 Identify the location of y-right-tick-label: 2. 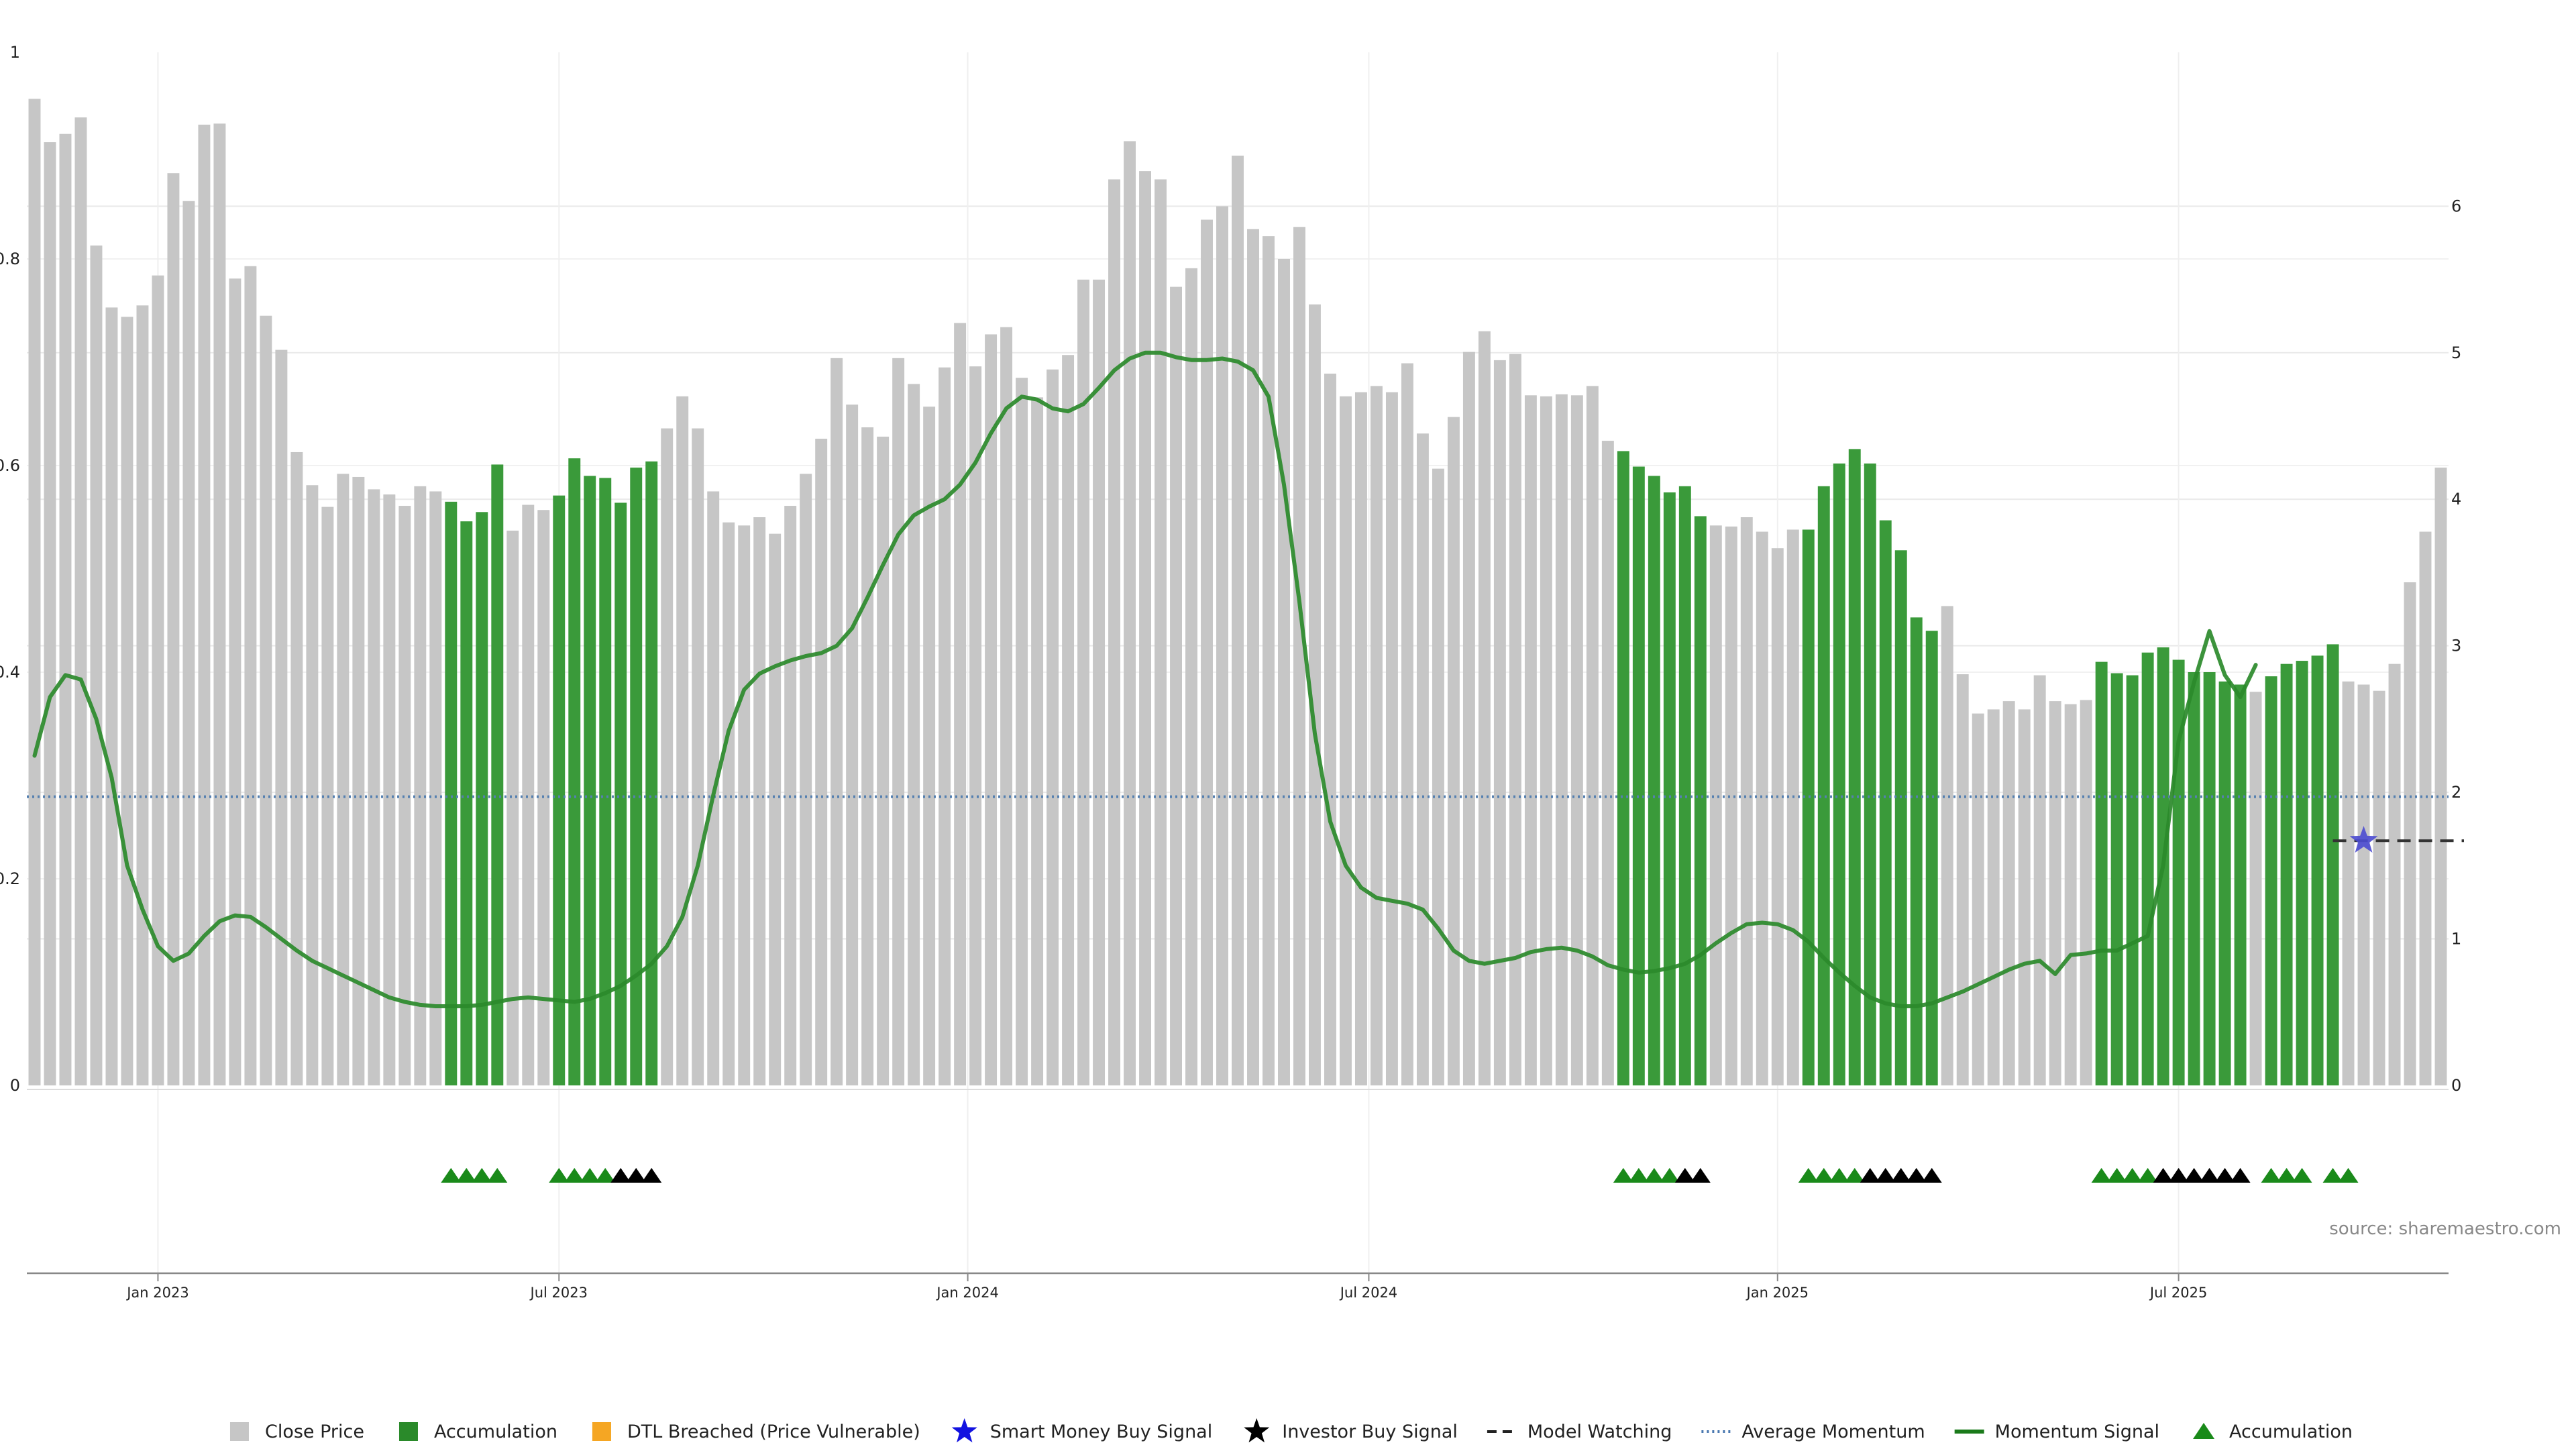
(2456, 792).